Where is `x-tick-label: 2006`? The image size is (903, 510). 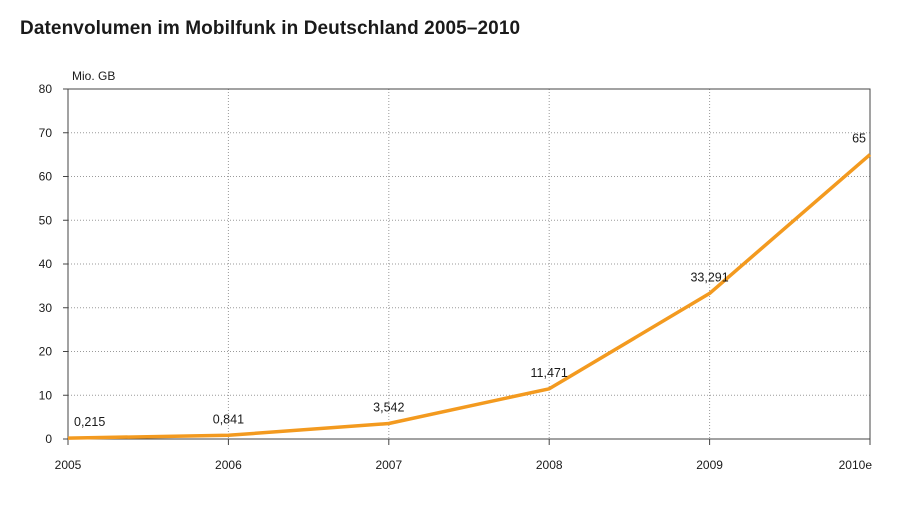 x-tick-label: 2006 is located at coordinates (228, 465).